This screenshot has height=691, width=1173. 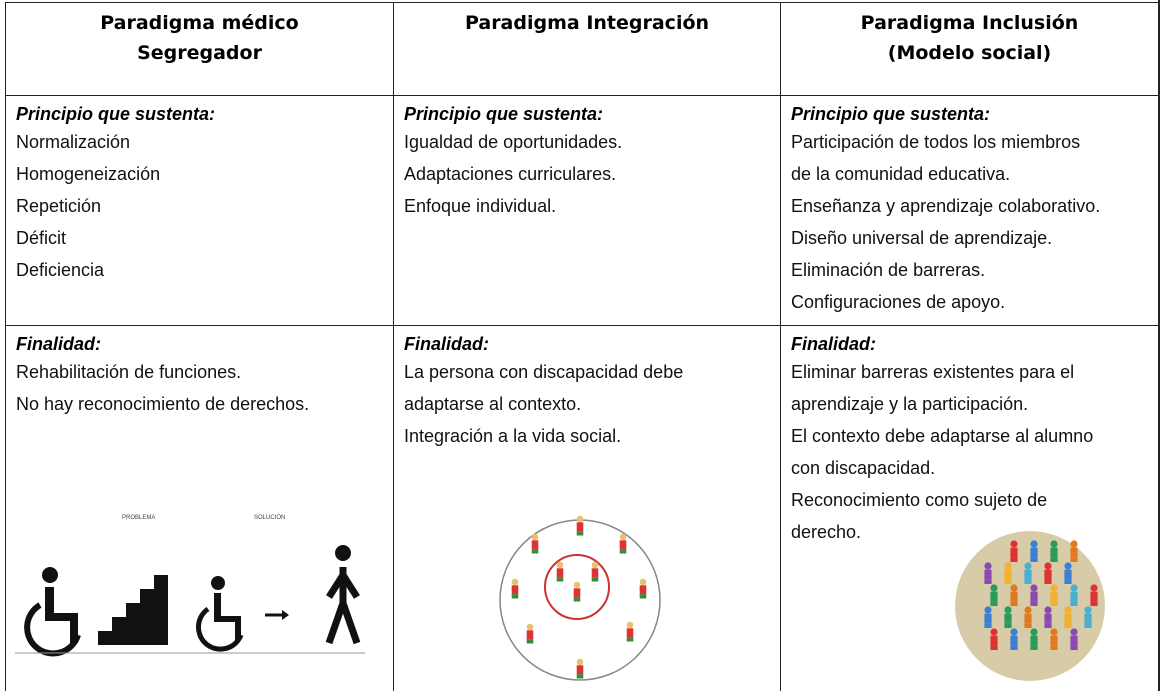 What do you see at coordinates (1159, 345) in the screenshot?
I see `table-border` at bounding box center [1159, 345].